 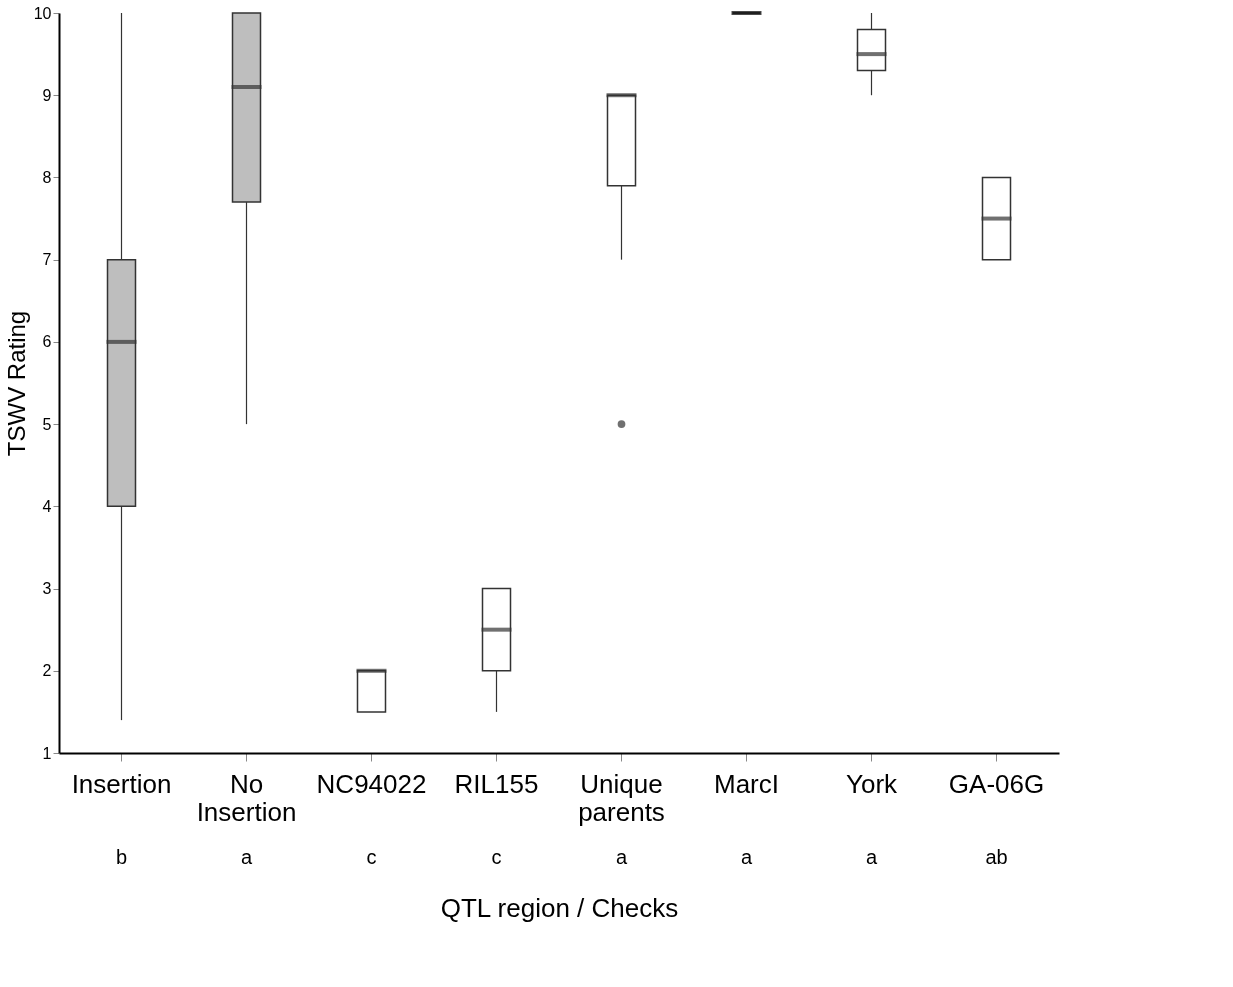 I want to click on x-tick-label: Unique parents, so click(x=621, y=797).